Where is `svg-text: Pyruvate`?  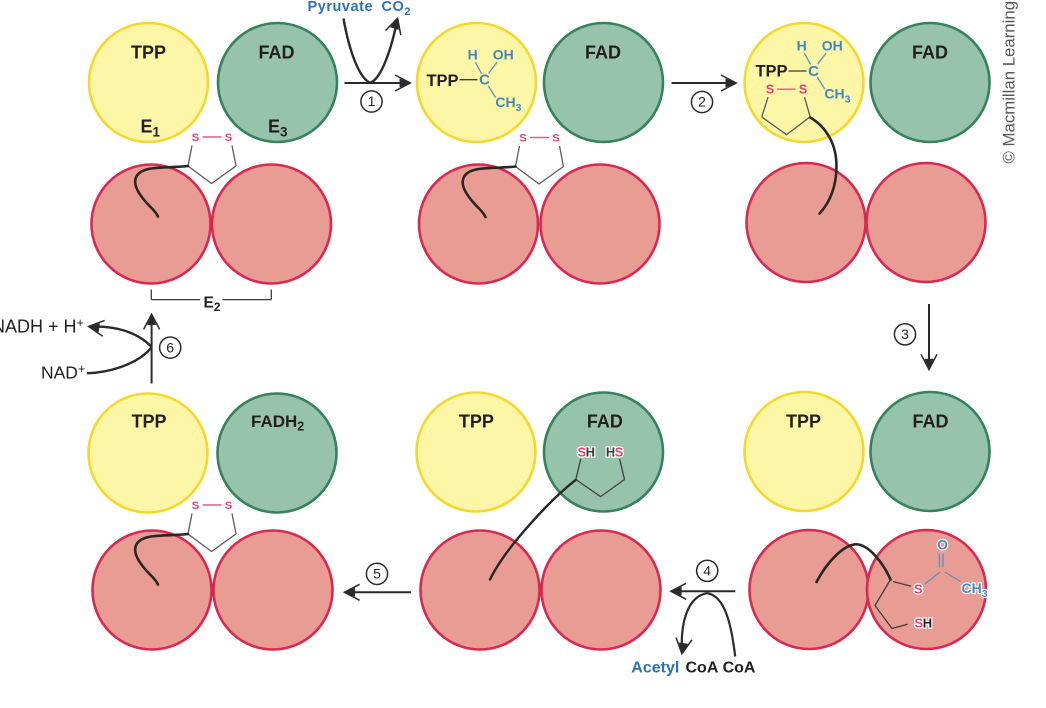 svg-text: Pyruvate is located at coordinates (341, 7).